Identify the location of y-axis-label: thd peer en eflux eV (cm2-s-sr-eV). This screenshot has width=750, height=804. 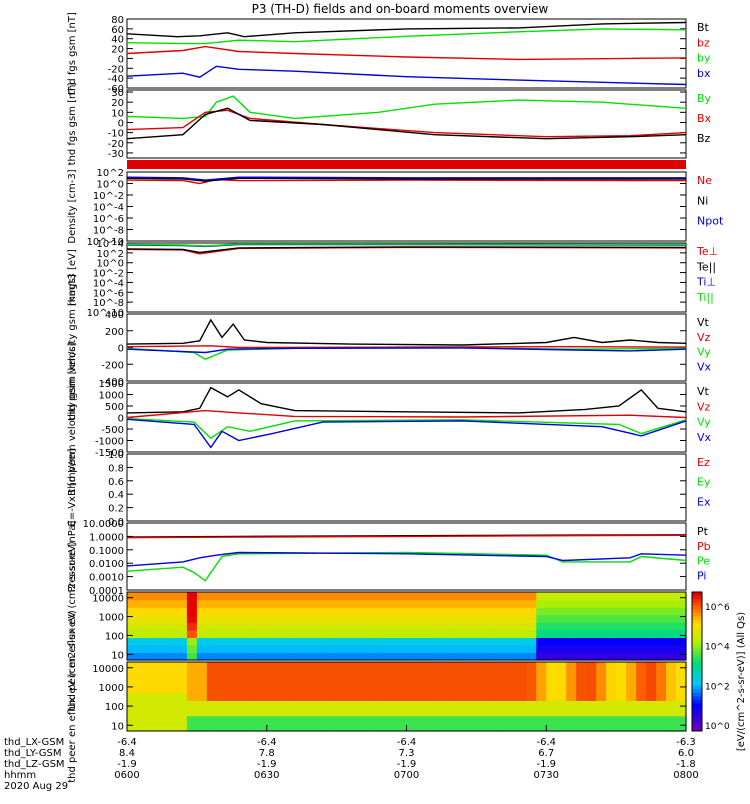
(72, 696).